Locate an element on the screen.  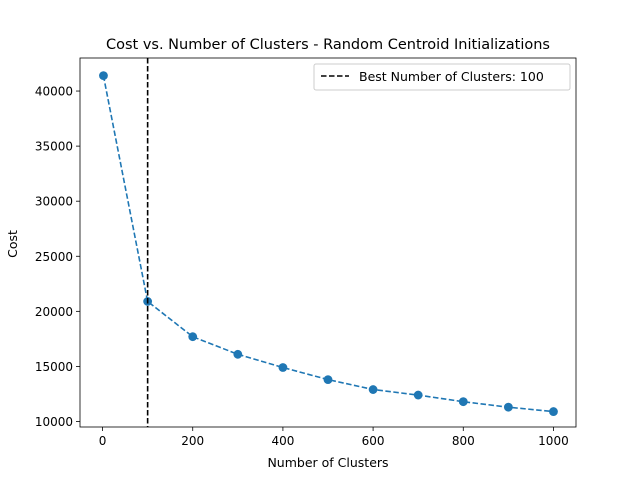
x-tick-label: 400 is located at coordinates (282, 441).